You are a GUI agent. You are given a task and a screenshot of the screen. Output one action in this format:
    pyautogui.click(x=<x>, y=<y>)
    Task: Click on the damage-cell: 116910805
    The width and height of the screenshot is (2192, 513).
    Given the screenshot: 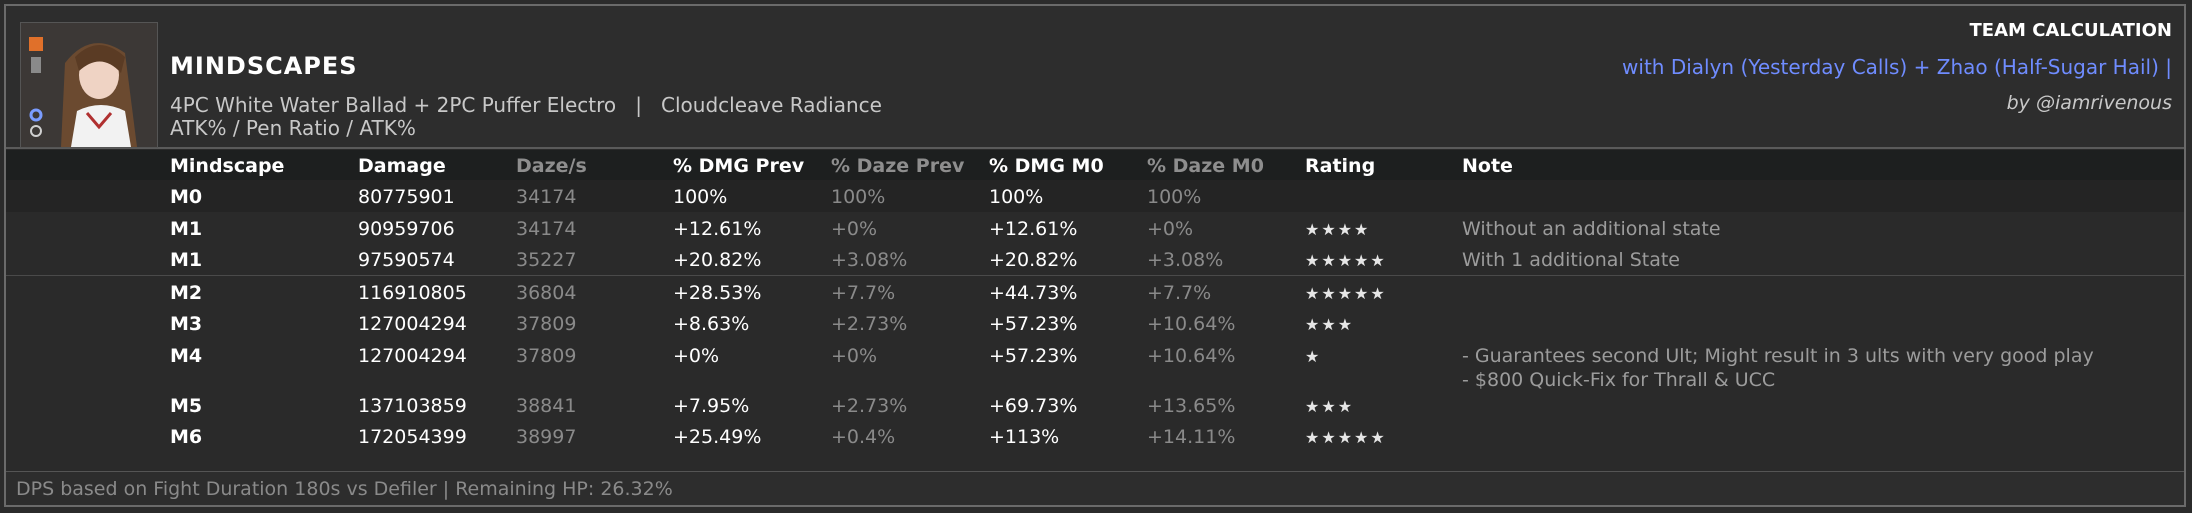 What is the action you would take?
    pyautogui.click(x=412, y=292)
    